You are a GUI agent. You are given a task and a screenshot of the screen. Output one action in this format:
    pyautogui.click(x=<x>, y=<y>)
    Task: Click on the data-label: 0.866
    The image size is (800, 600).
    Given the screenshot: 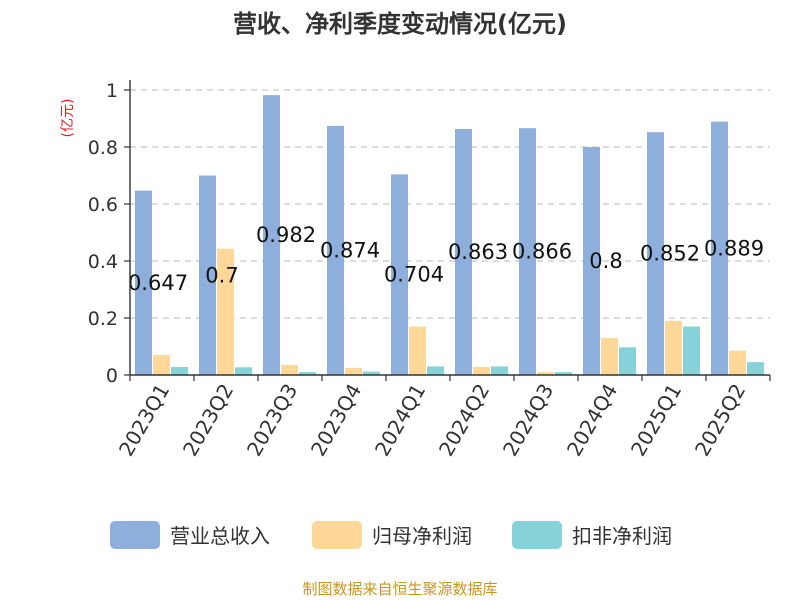 What is the action you would take?
    pyautogui.click(x=542, y=252)
    